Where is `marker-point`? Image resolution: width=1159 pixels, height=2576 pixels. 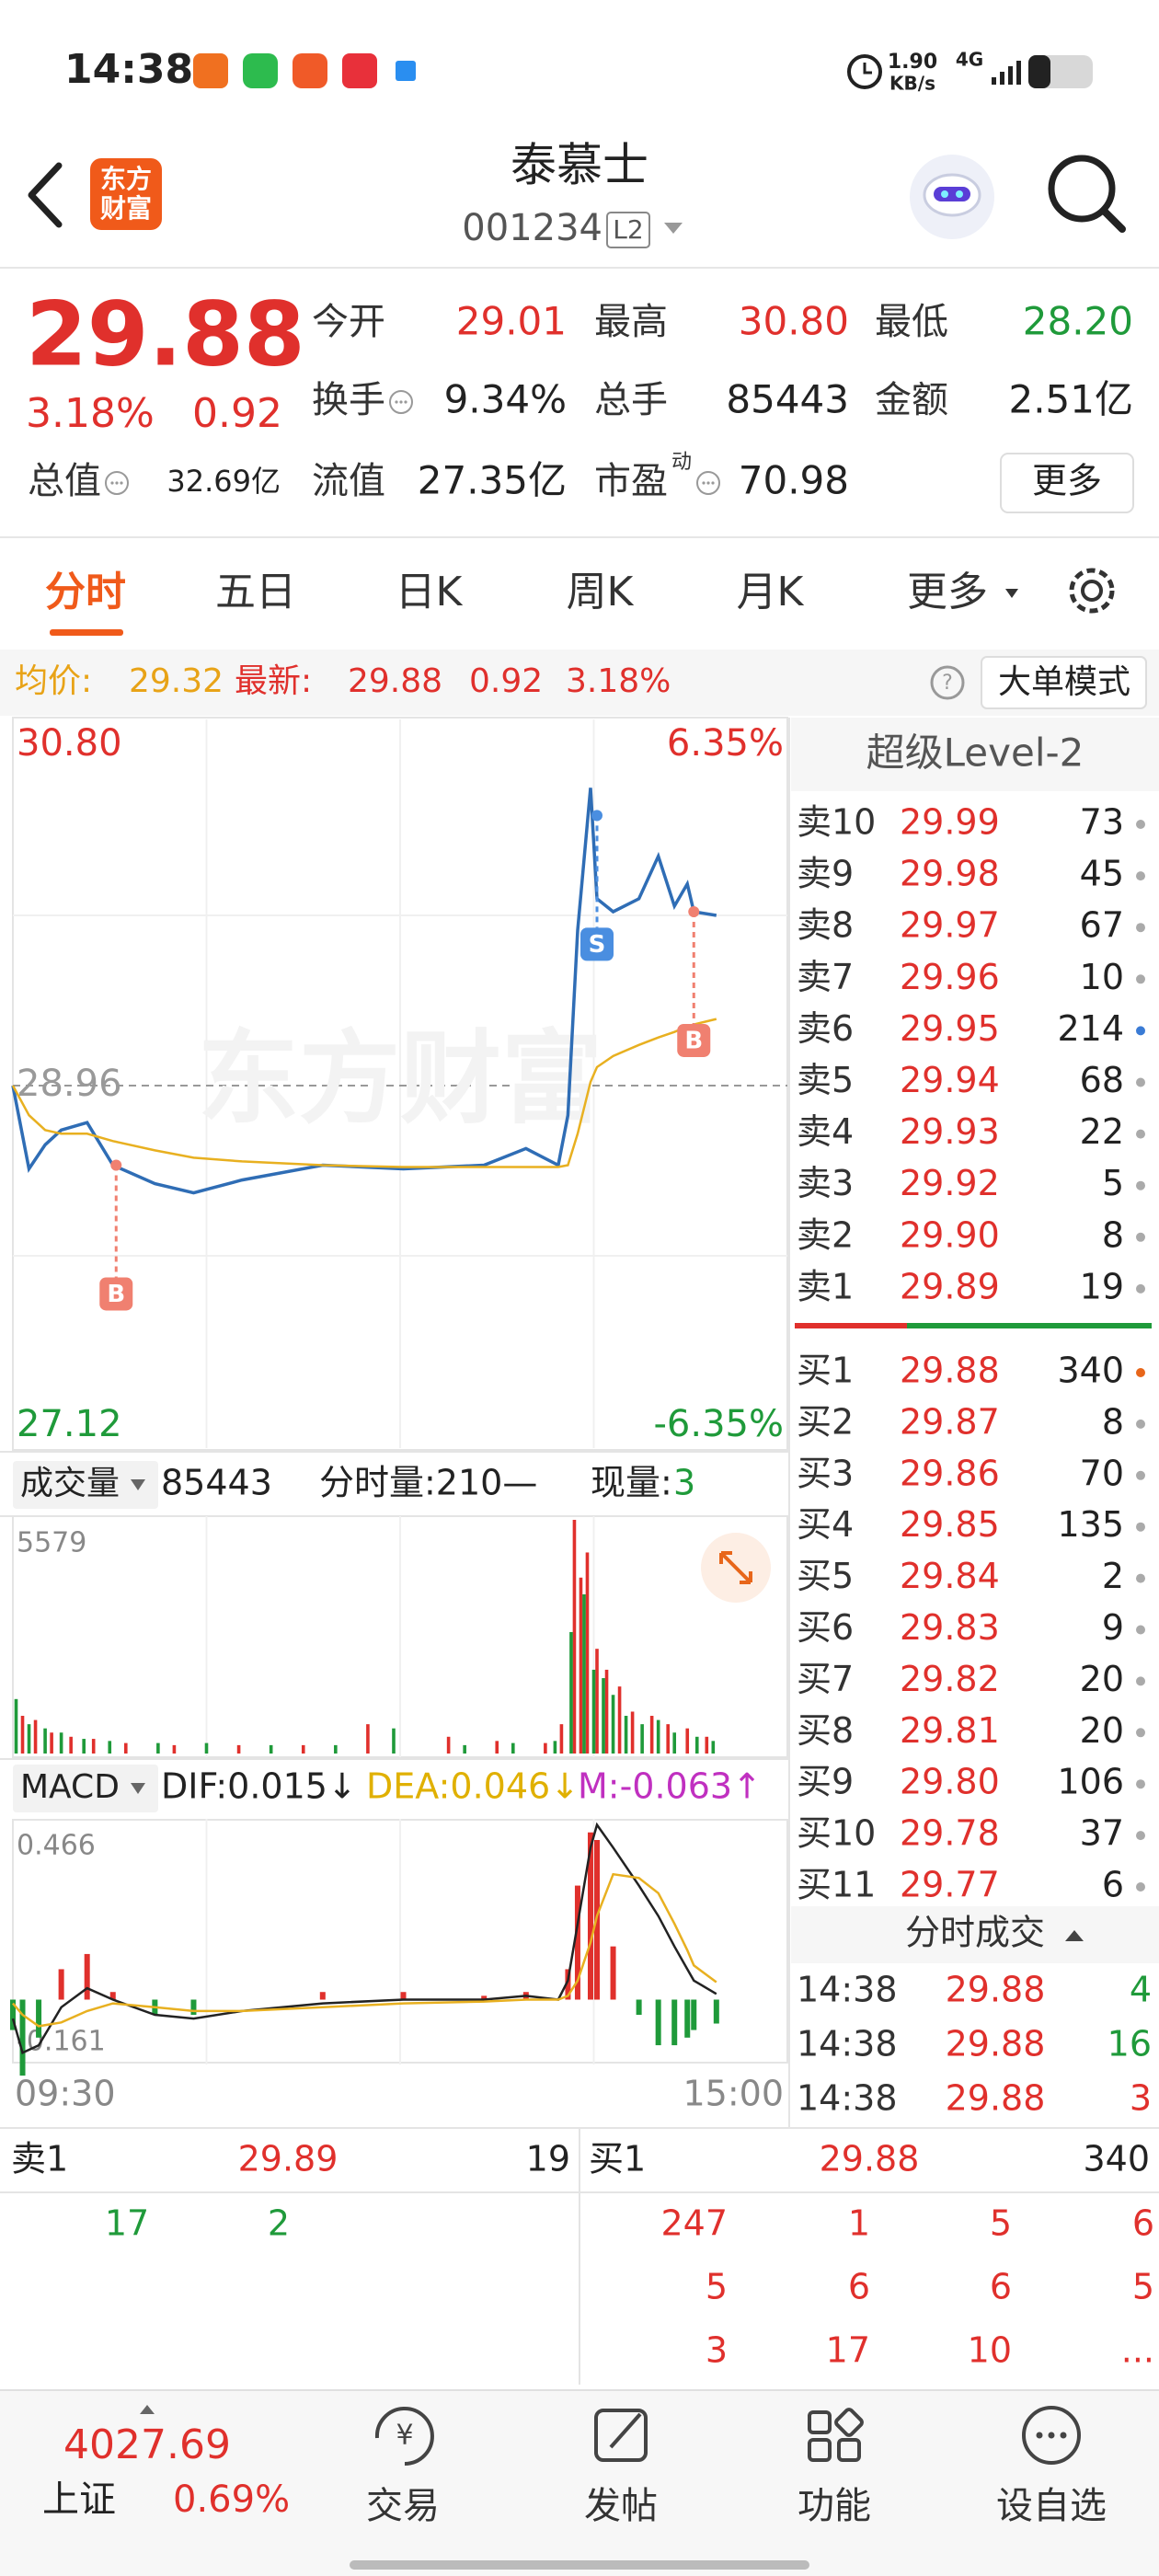 marker-point is located at coordinates (116, 1165).